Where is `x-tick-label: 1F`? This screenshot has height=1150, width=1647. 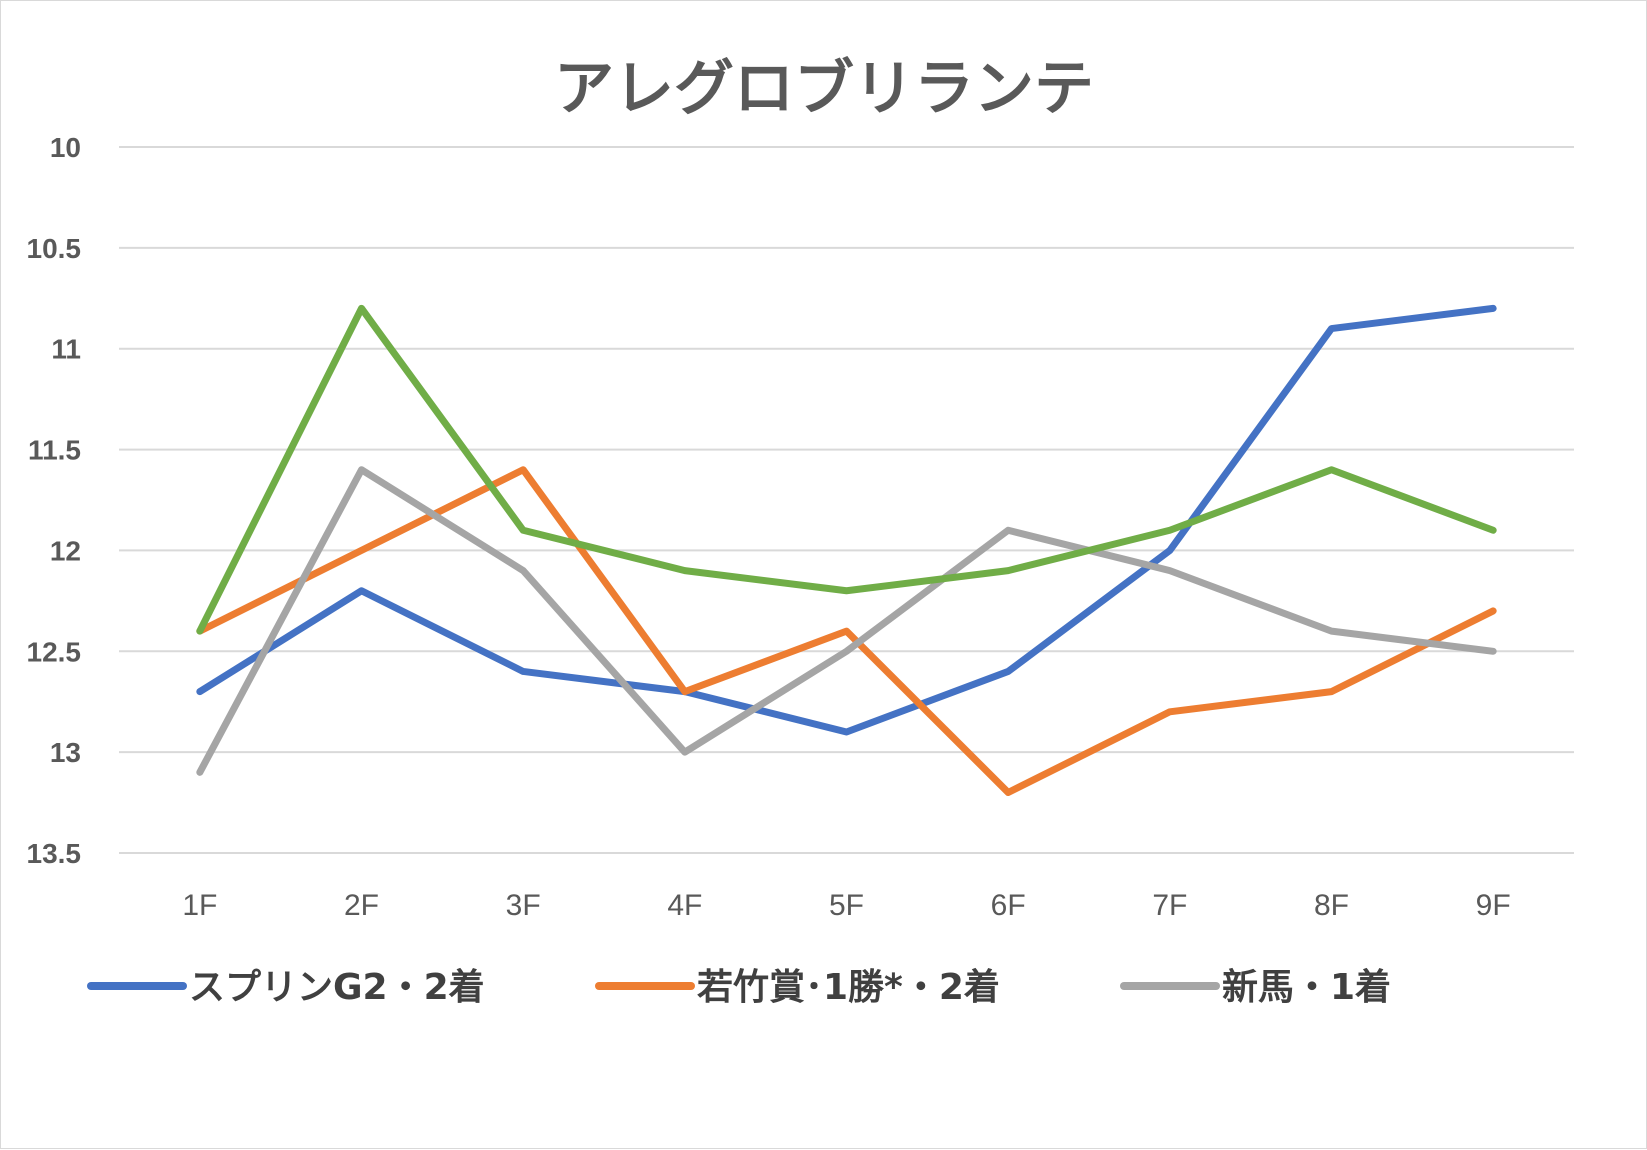
x-tick-label: 1F is located at coordinates (199, 905).